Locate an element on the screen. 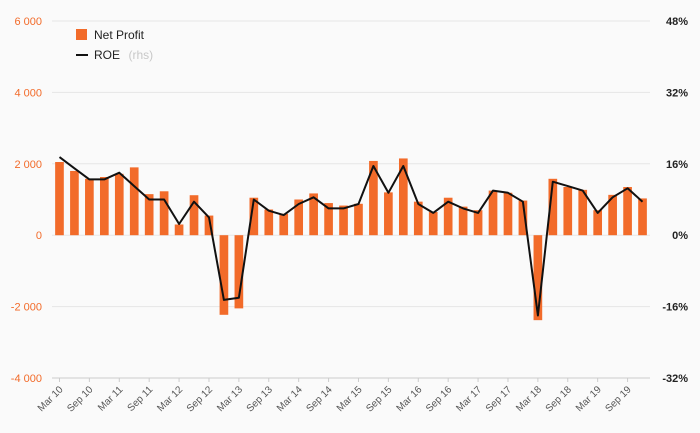 The image size is (700, 433). x-tick-label: Sep 18 is located at coordinates (559, 399).